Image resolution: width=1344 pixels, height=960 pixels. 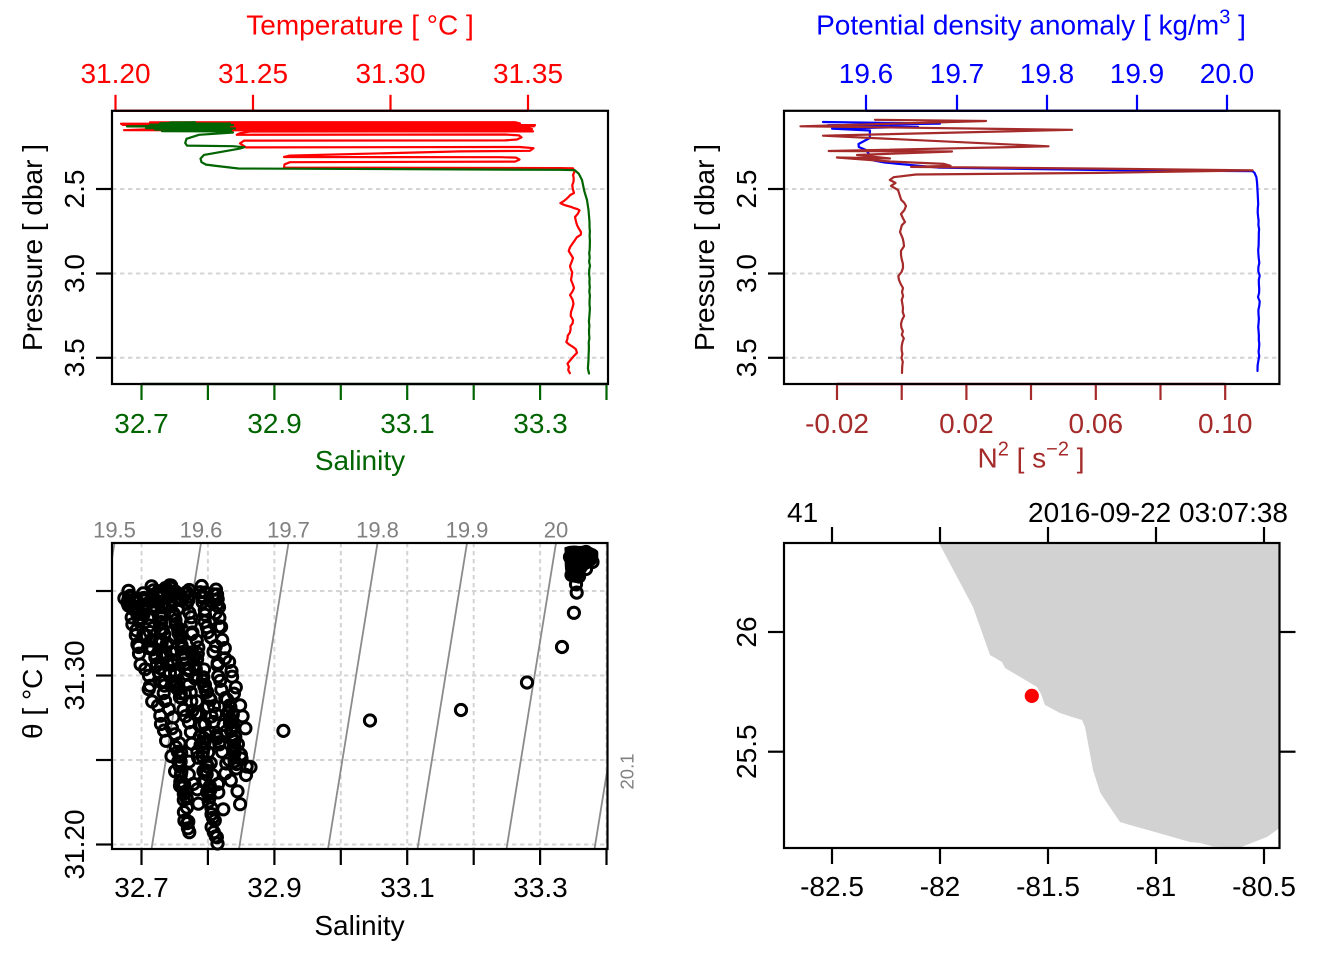 I want to click on svg-text: 2016-09-22 03:07:38, so click(x=1158, y=512).